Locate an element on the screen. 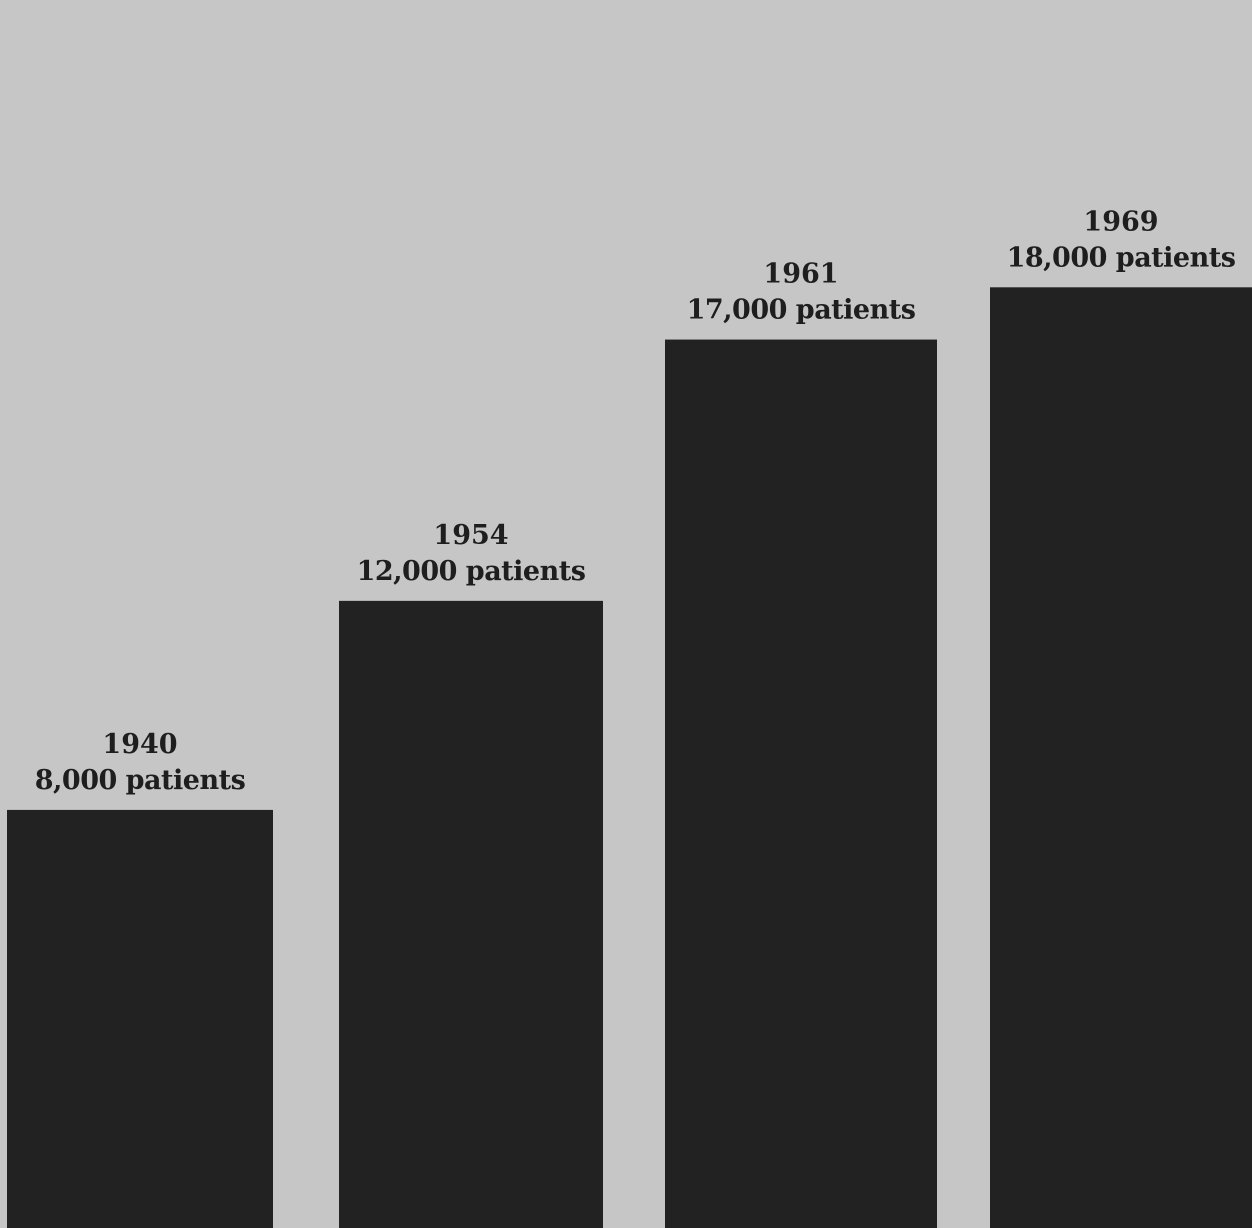 This screenshot has width=1252, height=1228. bar-year-label-1969: 1969 is located at coordinates (1120, 221).